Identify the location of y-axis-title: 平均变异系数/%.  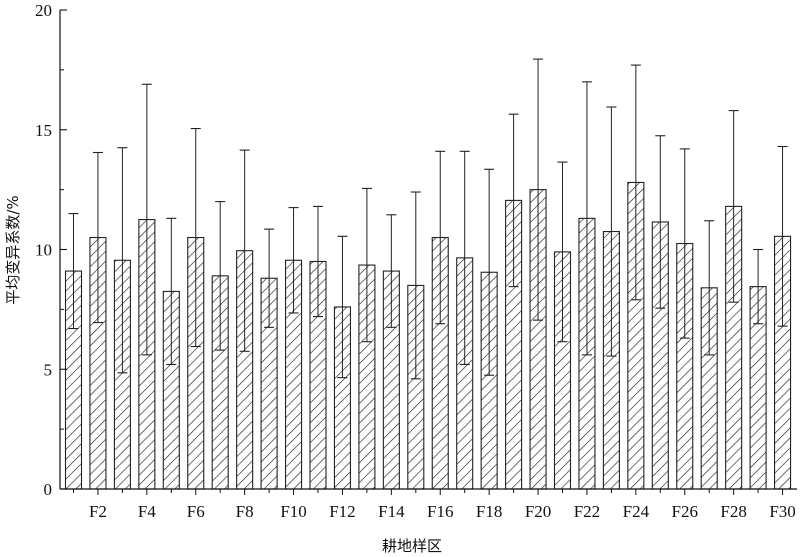
(13, 249).